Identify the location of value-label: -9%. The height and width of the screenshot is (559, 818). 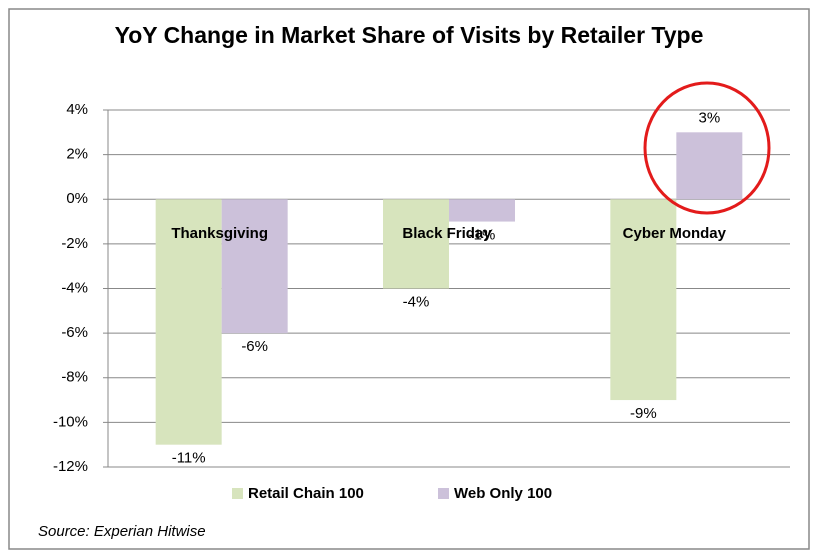
(643, 413).